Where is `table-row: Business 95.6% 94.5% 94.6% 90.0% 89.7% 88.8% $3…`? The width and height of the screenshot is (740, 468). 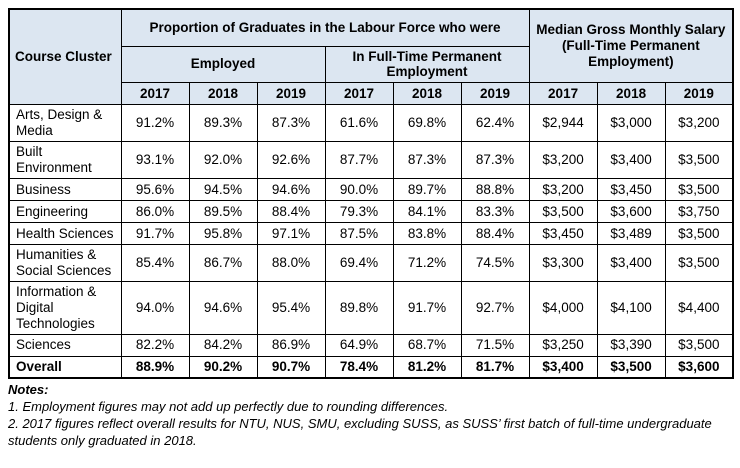 table-row: Business 95.6% 94.5% 94.6% 90.0% 89.7% 88.8% $3… is located at coordinates (371, 190).